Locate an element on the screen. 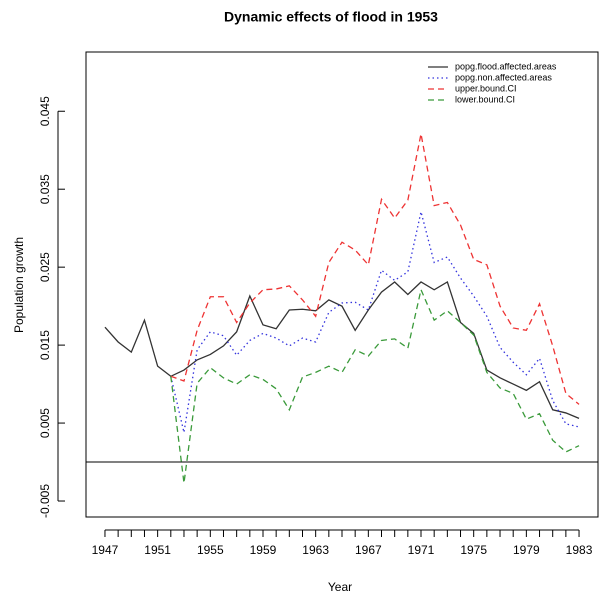 The height and width of the screenshot is (597, 606). legend-label: popg.flood.affected.areas is located at coordinates (506, 66).